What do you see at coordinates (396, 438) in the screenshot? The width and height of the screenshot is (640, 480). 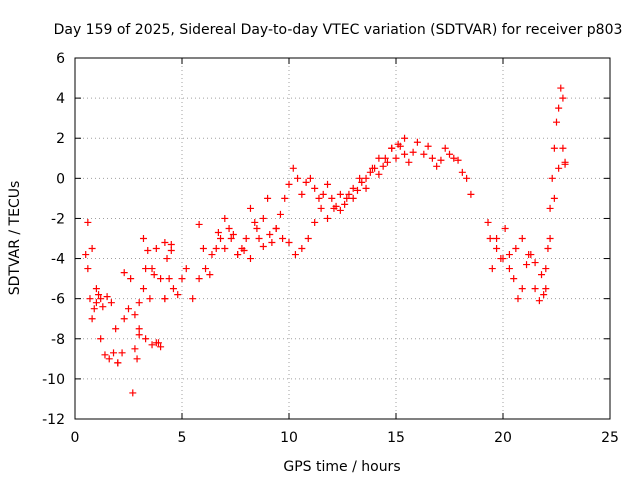 I see `x-tick-label: 15` at bounding box center [396, 438].